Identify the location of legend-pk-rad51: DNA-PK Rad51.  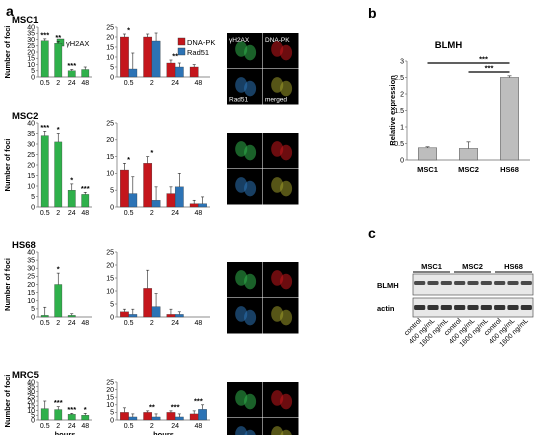
(196, 47).